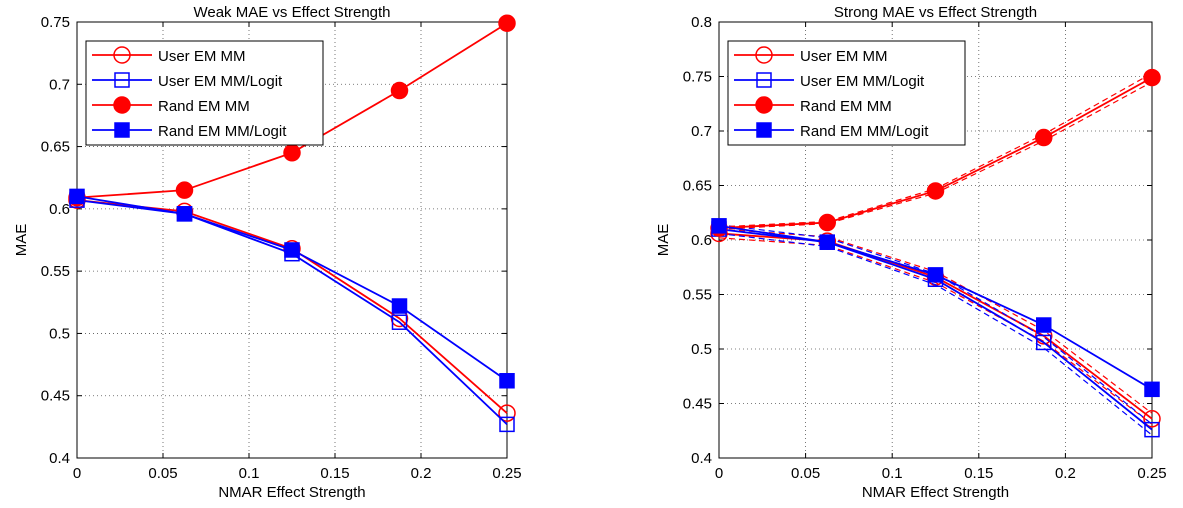 The image size is (1183, 508). Describe the element at coordinates (291, 12) in the screenshot. I see `chart-title: Weak MAE vs Effect Strength` at that location.